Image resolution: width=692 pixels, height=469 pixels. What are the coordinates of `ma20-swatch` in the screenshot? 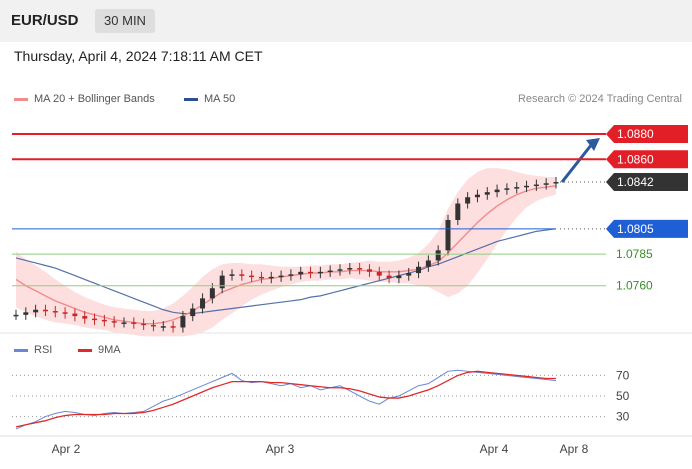 It's located at (21, 99).